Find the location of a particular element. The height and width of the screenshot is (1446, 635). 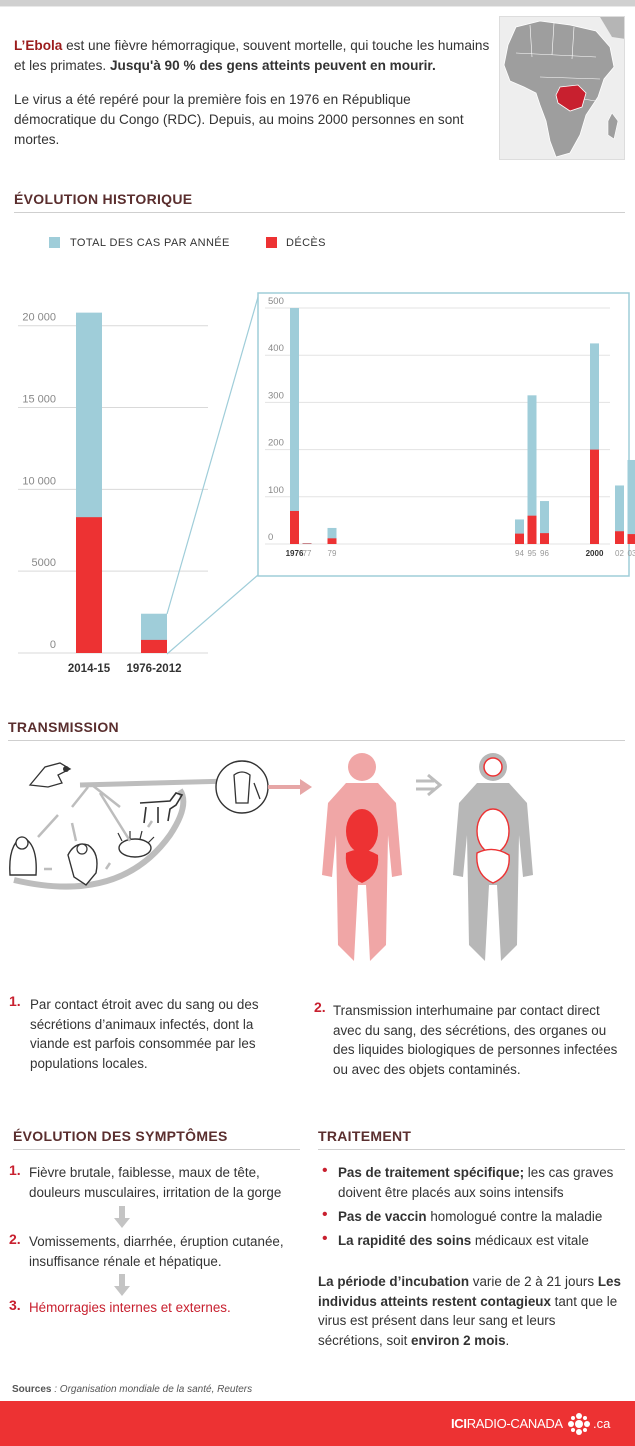

chimpanzee-icon is located at coordinates (82, 864).